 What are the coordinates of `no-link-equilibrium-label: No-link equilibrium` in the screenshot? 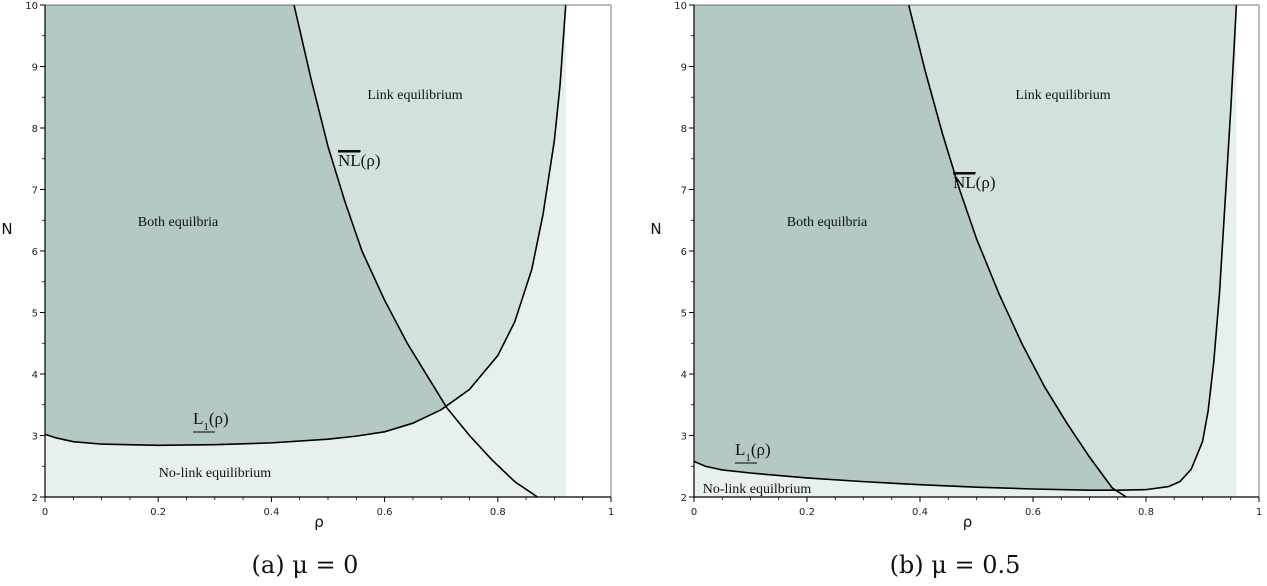 It's located at (215, 473).